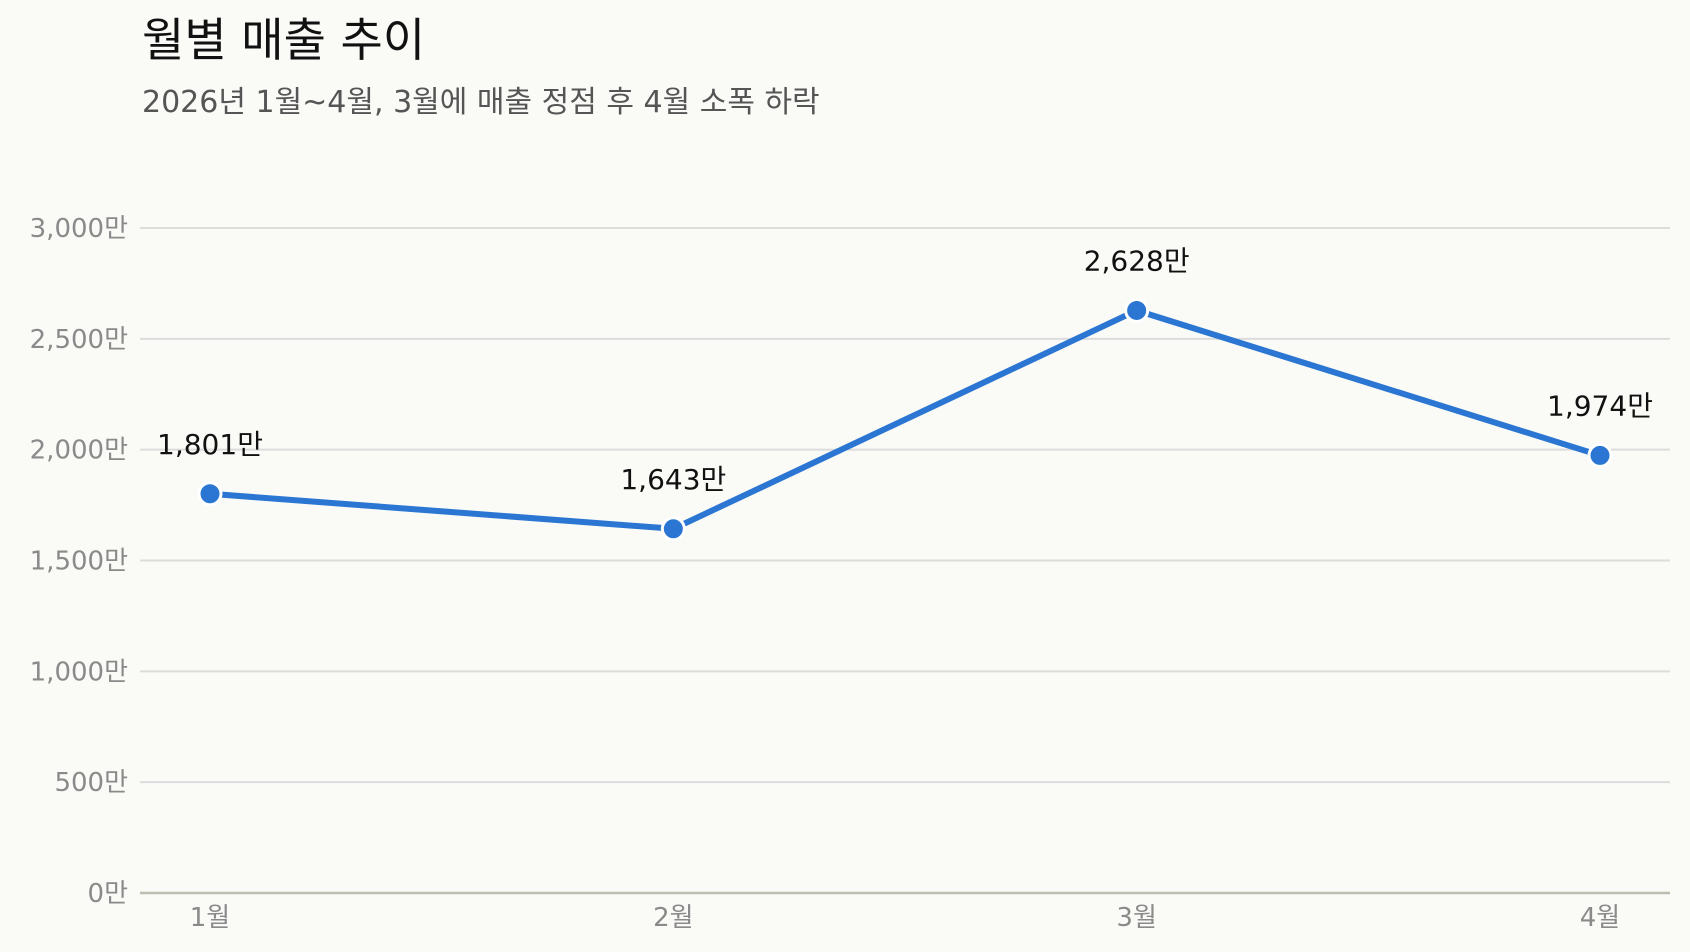  I want to click on x-axis-ticks: 1월 2월 3월 4월, so click(905, 918).